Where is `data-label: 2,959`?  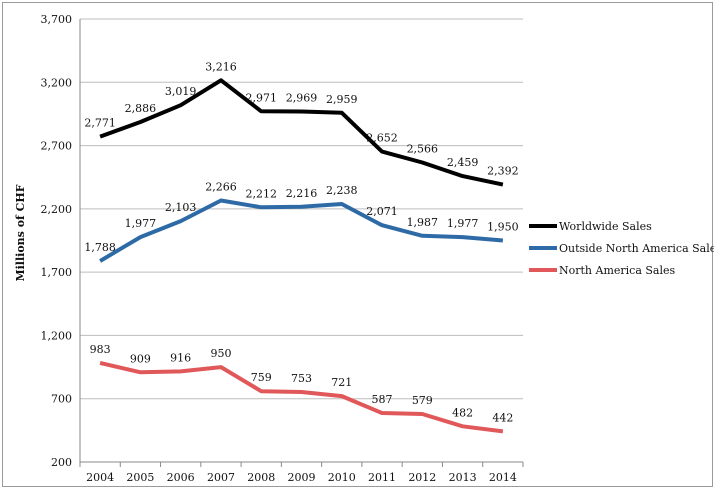 data-label: 2,959 is located at coordinates (342, 99).